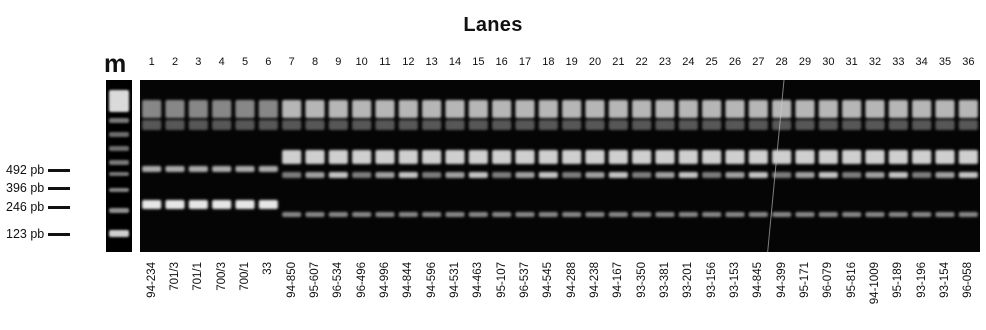  I want to click on lane-number: 24, so click(688, 62).